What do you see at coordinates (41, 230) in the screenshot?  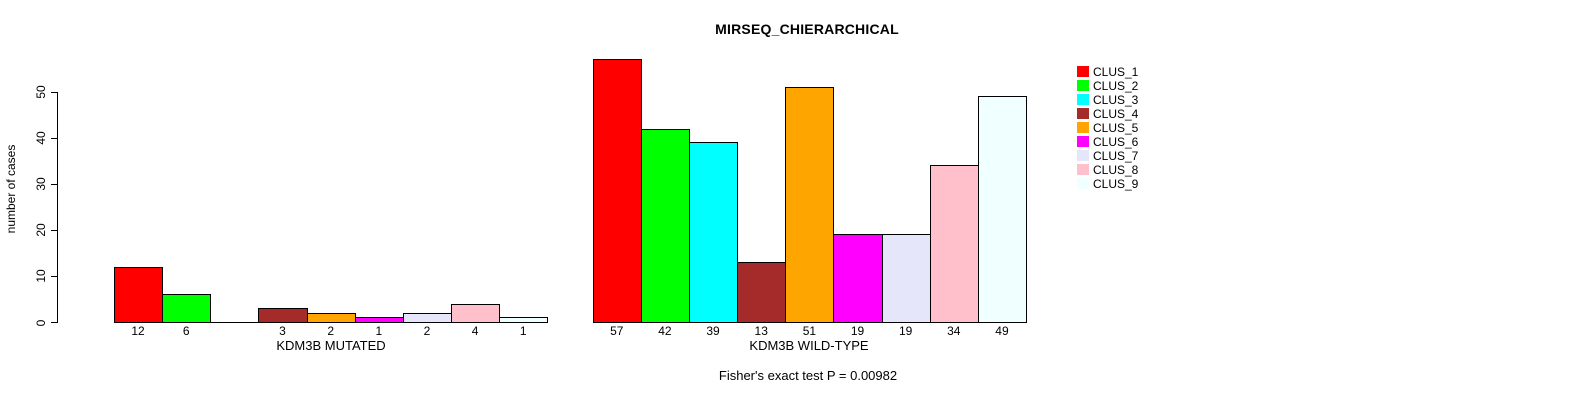 I see `y-tick-label: 20` at bounding box center [41, 230].